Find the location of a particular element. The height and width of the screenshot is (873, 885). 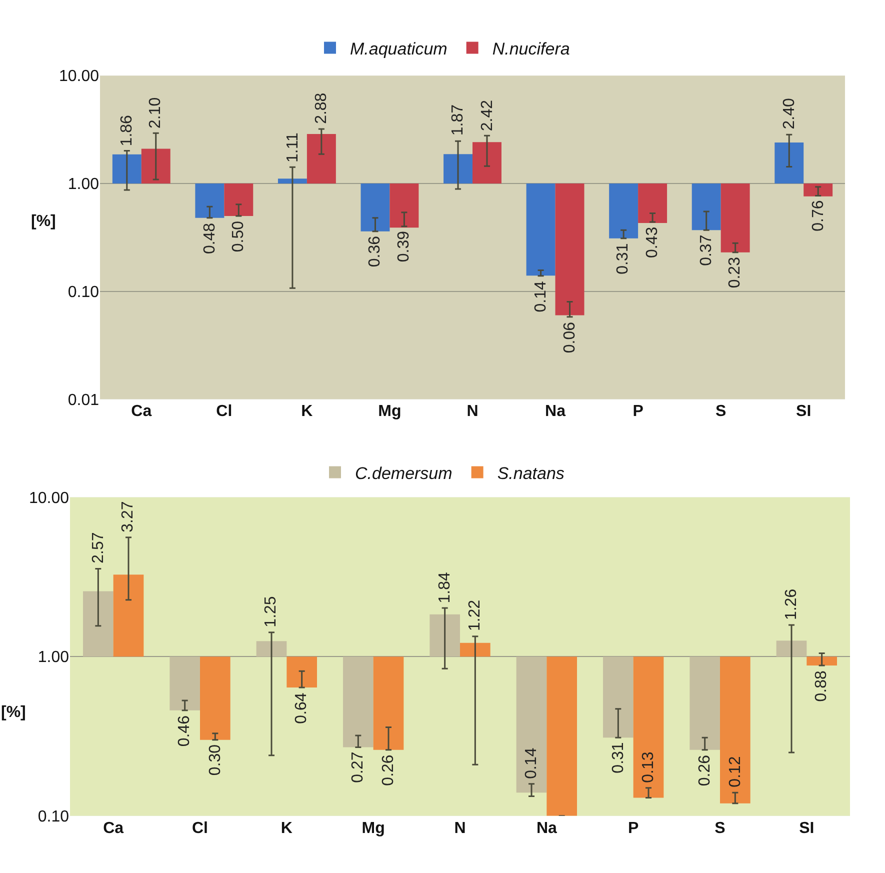

data-label: 0.43 is located at coordinates (653, 242).